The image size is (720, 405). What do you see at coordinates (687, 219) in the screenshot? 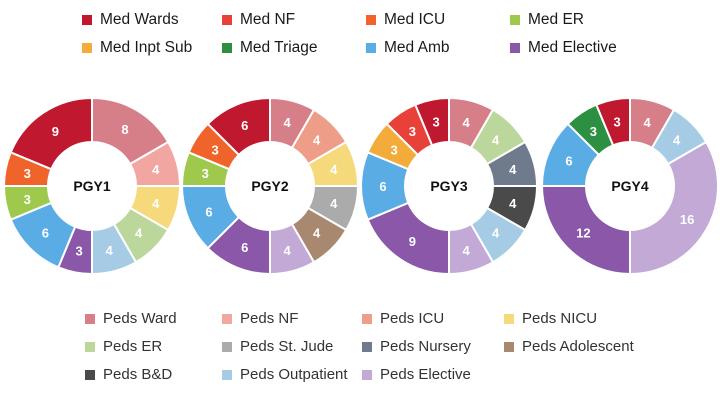
I see `slice-value-label: 16` at bounding box center [687, 219].